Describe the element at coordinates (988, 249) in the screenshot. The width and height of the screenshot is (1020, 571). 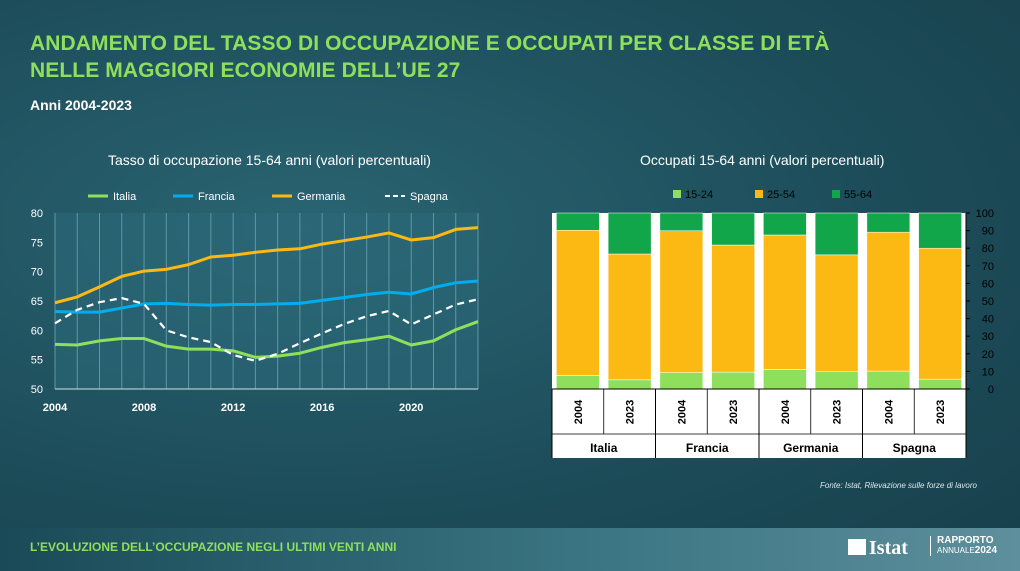
I see `bar-ytick-label: 80` at that location.